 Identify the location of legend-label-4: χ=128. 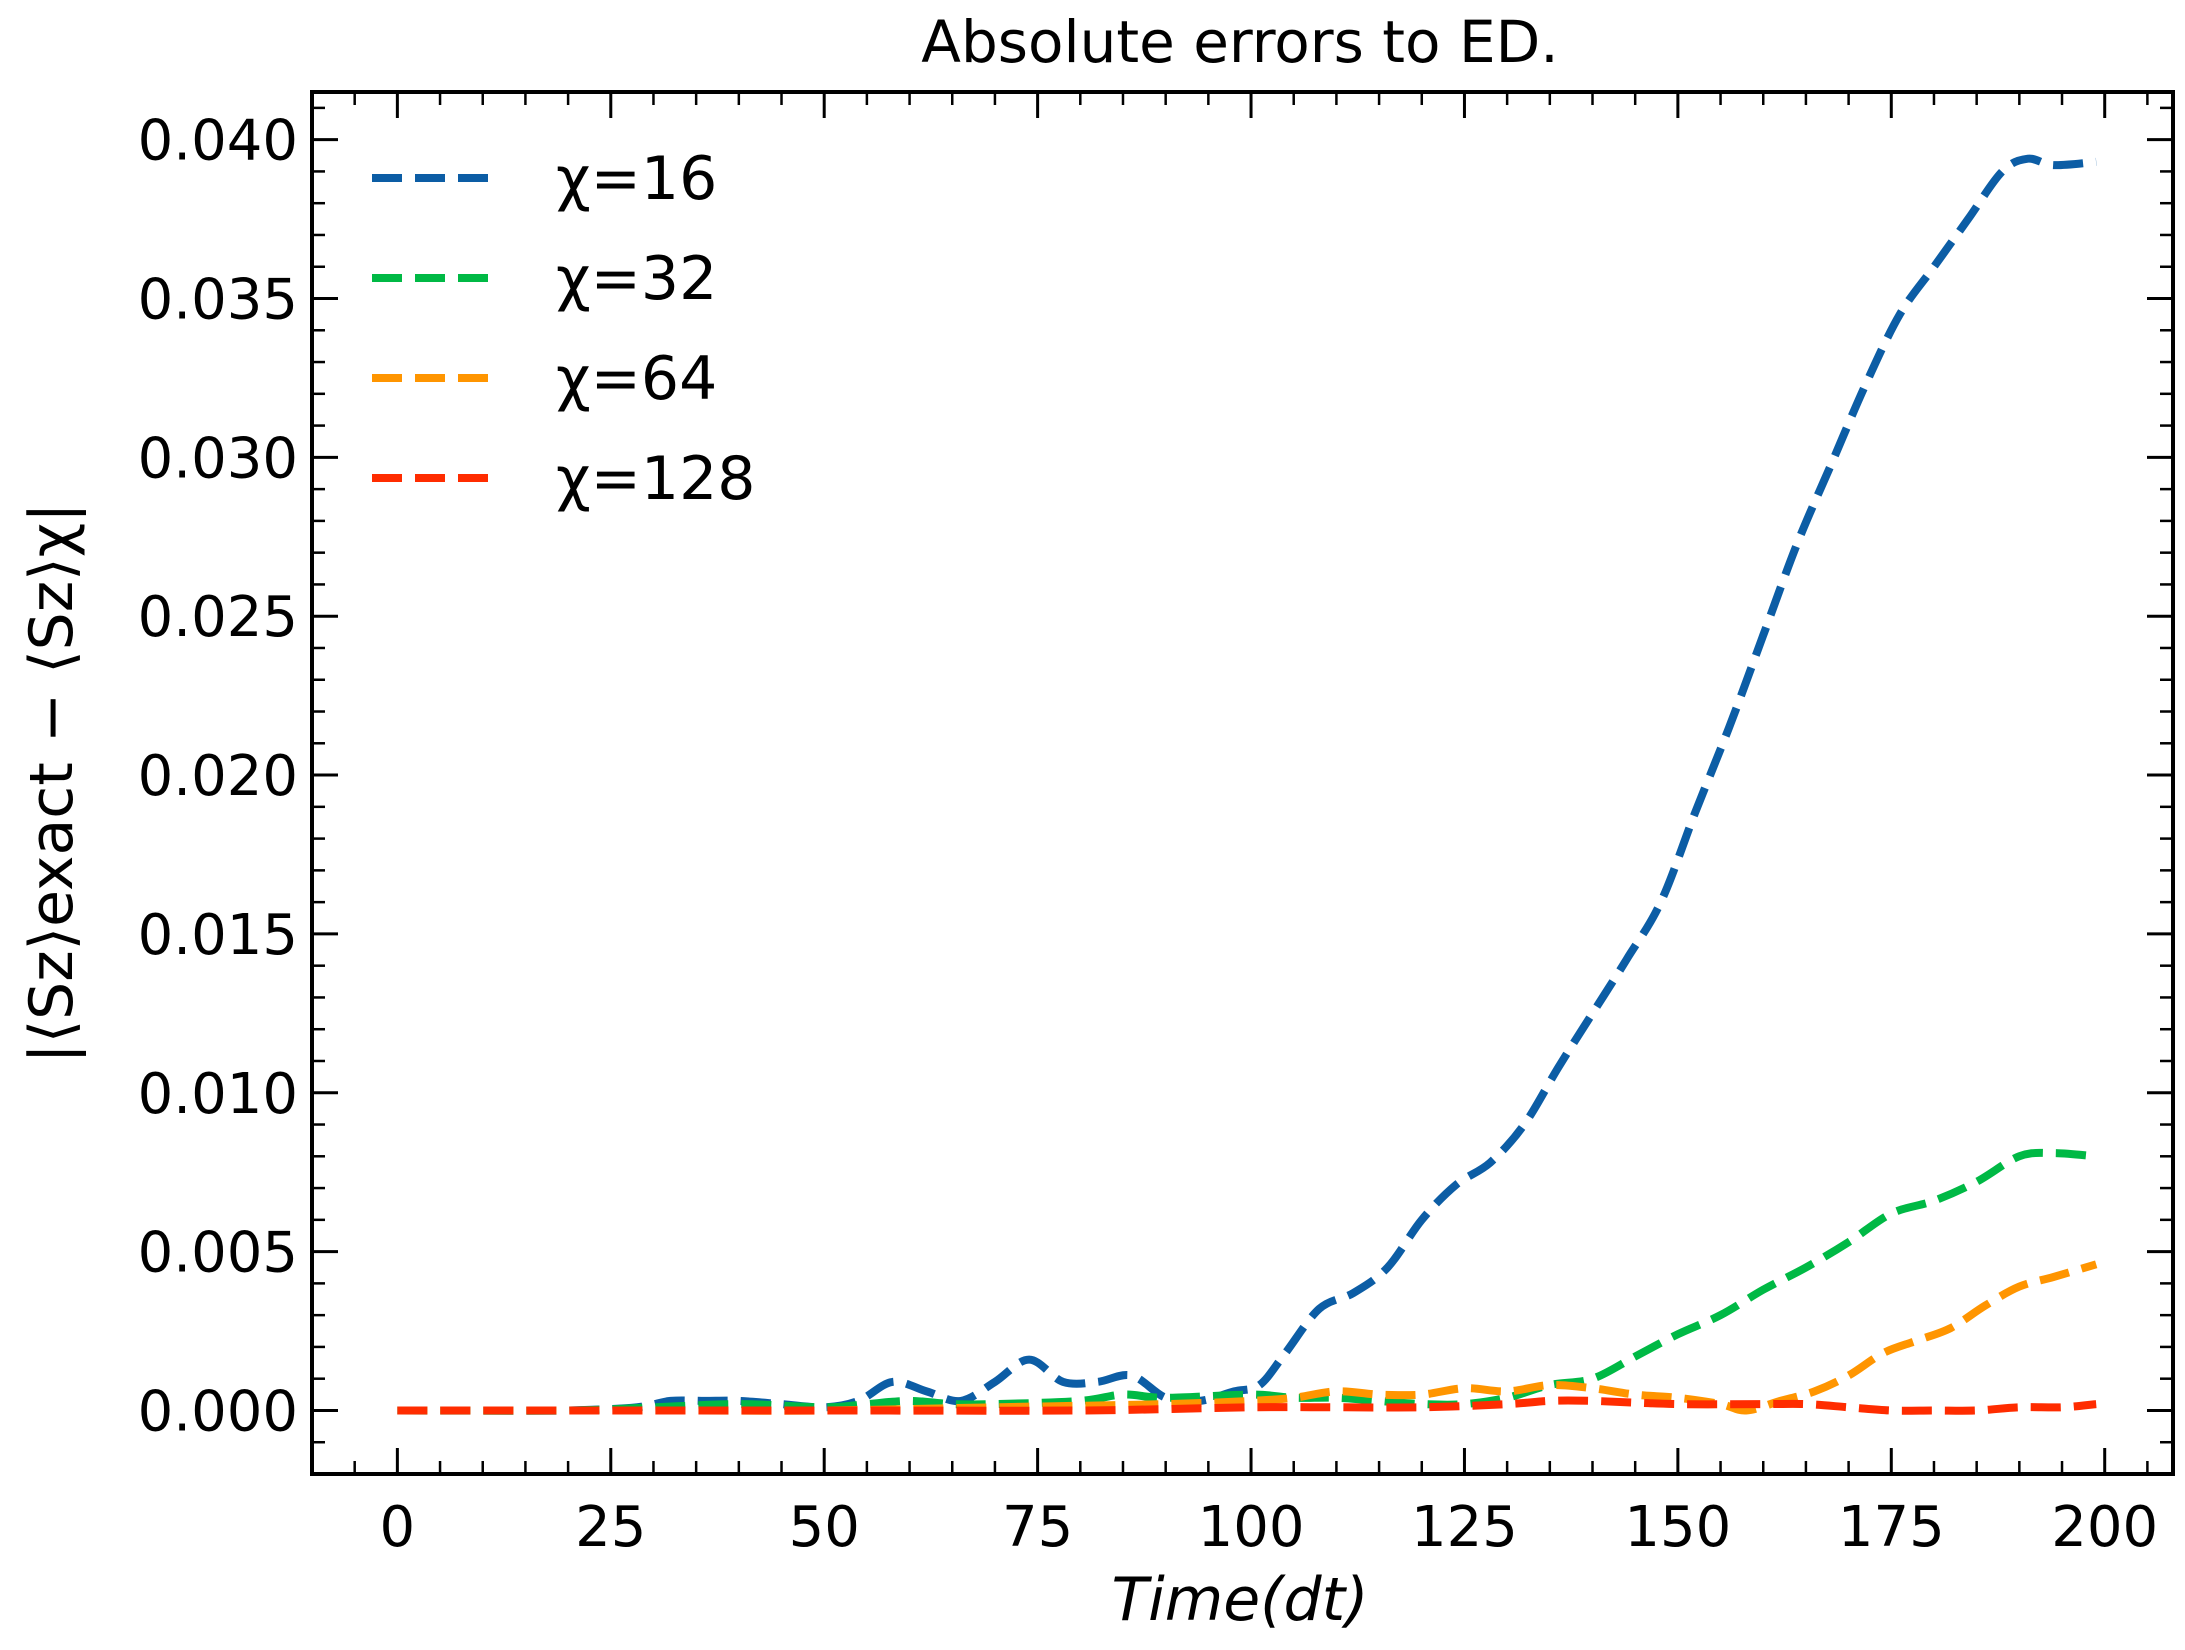
(655, 479).